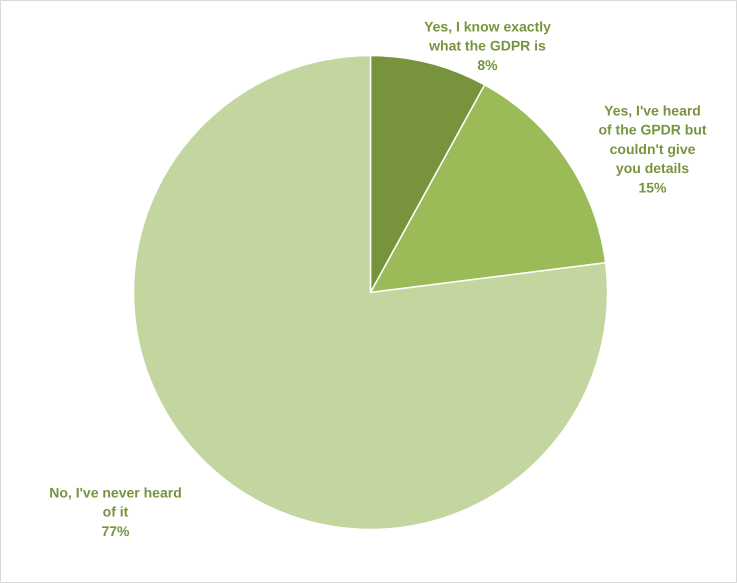  I want to click on slice-label: Yes, I've heard of the GPDR but couldn't give you details, so click(652, 139).